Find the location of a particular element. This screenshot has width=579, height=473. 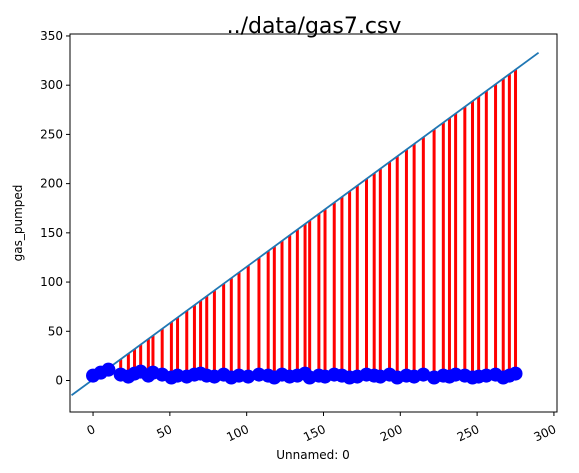

x-tick-label: 300 is located at coordinates (545, 433).